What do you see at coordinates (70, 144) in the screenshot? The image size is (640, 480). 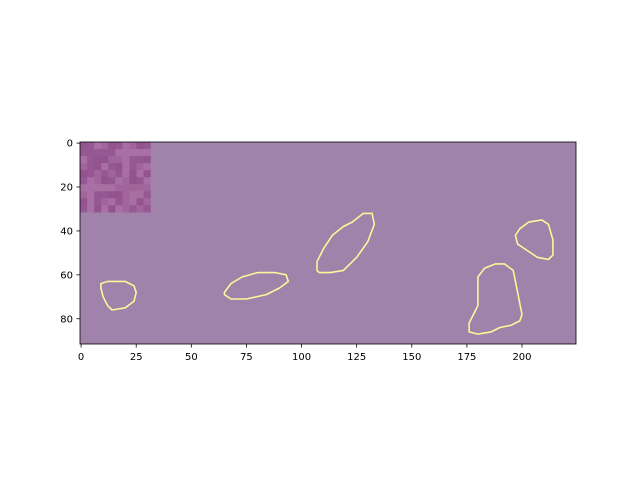 I see `y-tick-label: 0` at bounding box center [70, 144].